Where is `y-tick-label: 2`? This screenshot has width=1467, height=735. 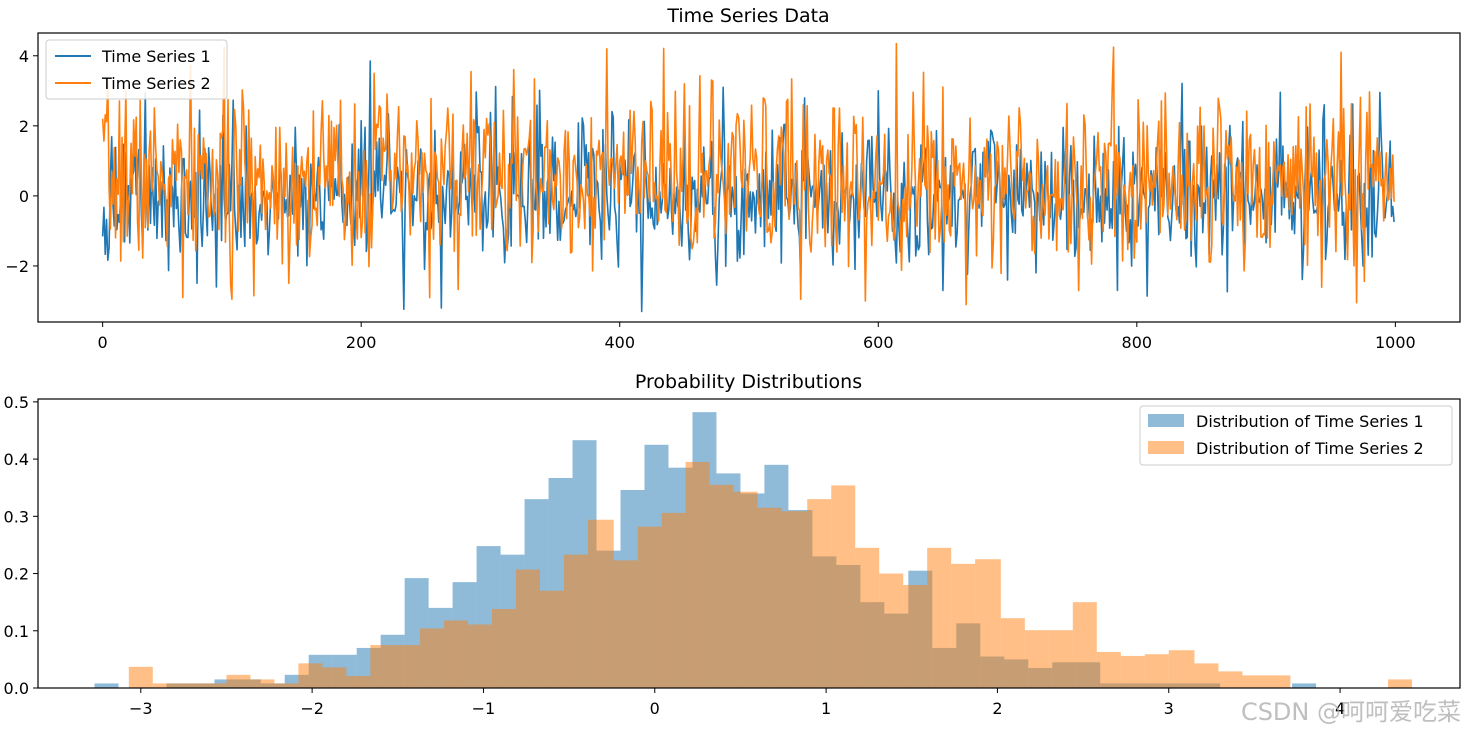 y-tick-label: 2 is located at coordinates (24, 126).